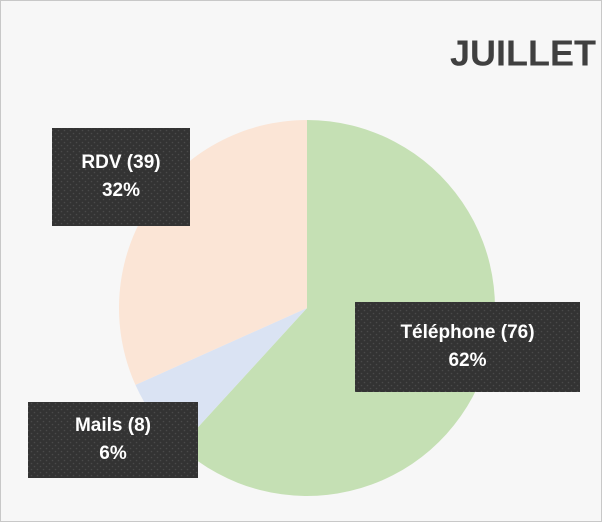  What do you see at coordinates (113, 425) in the screenshot?
I see `data-label: Mails (8)` at bounding box center [113, 425].